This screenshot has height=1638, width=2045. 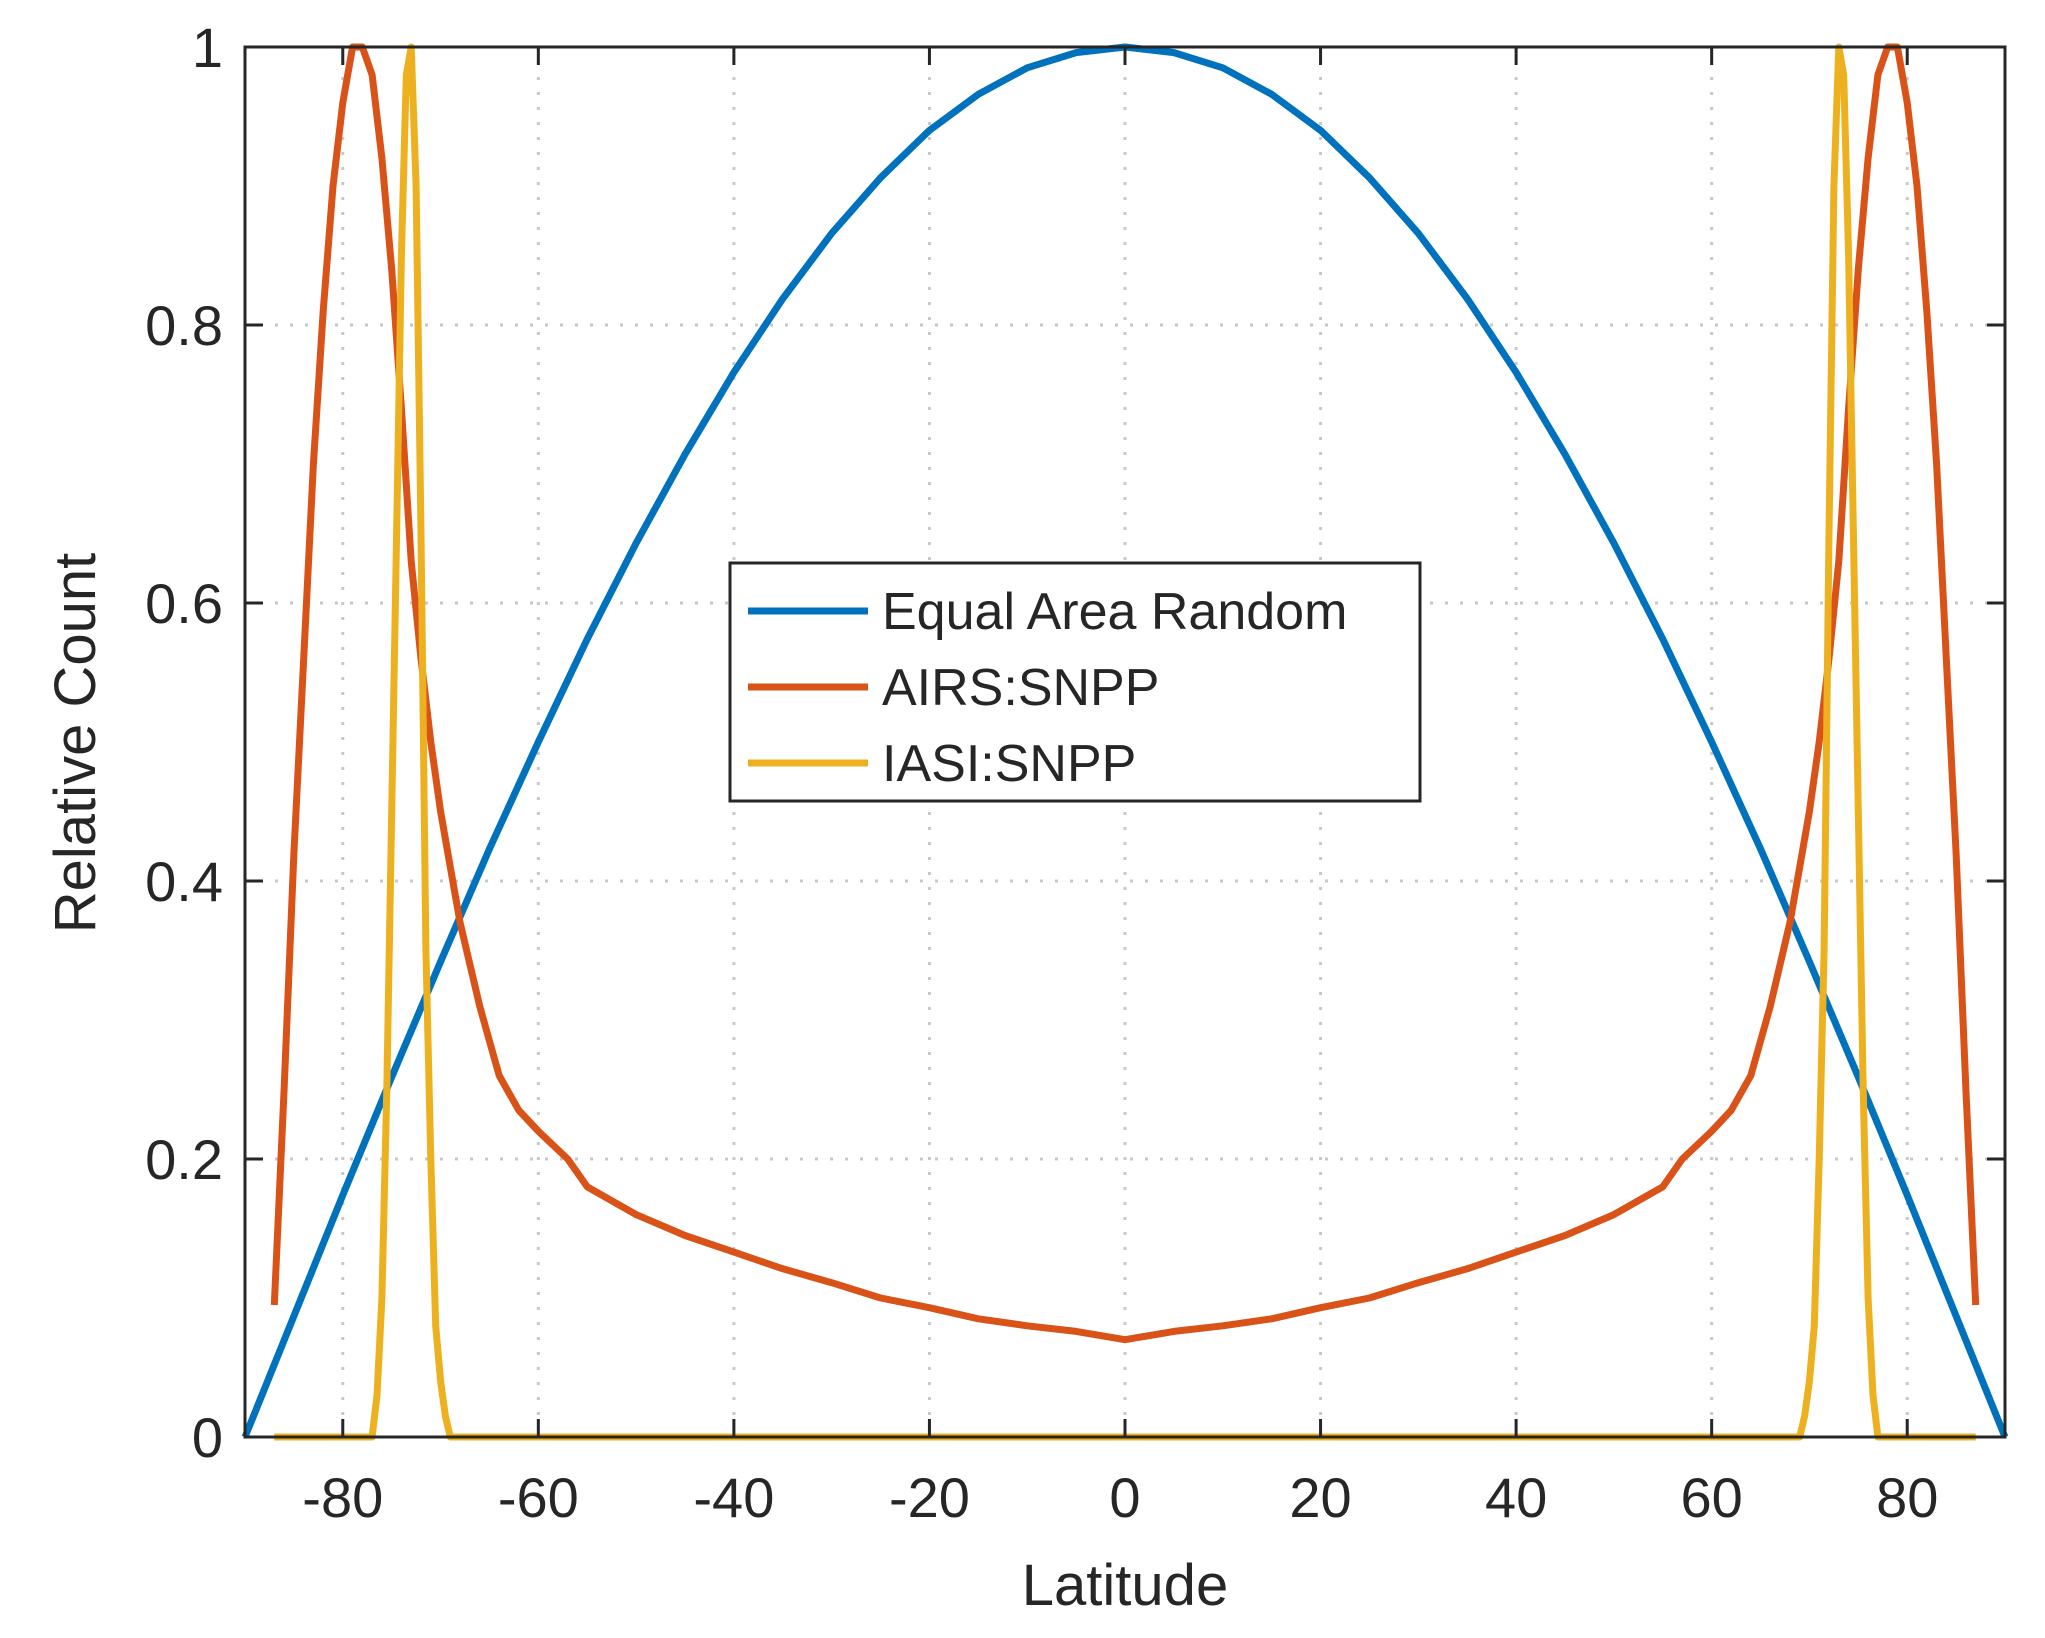 What do you see at coordinates (1114, 612) in the screenshot?
I see `legend-label-0: Equal Area Random` at bounding box center [1114, 612].